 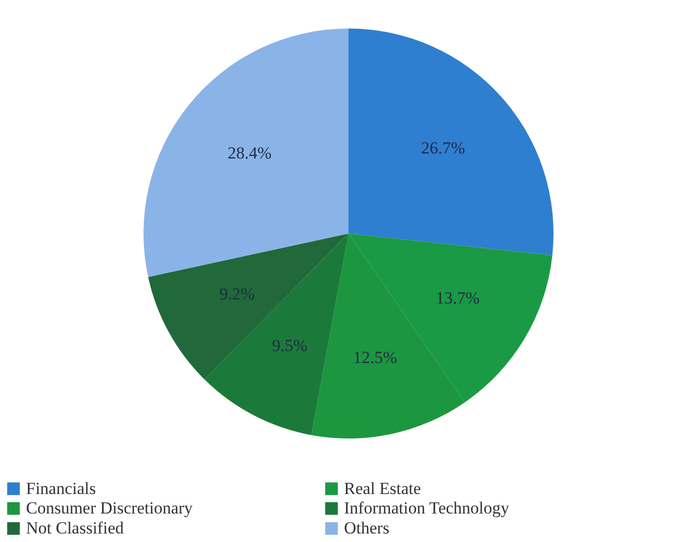 What do you see at coordinates (110, 508) in the screenshot?
I see `legend-label: Consumer Discretionary` at bounding box center [110, 508].